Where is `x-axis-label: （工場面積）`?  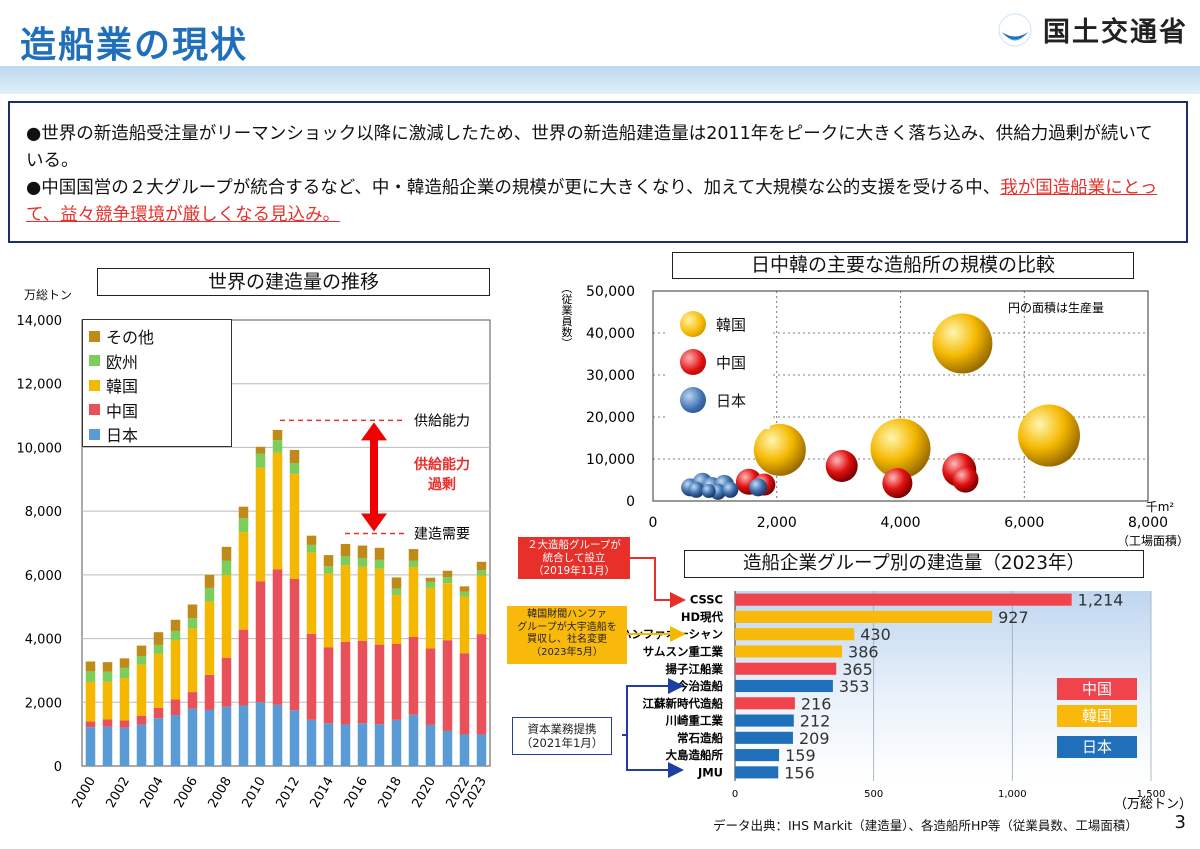 x-axis-label: （工場面積） is located at coordinates (1153, 540).